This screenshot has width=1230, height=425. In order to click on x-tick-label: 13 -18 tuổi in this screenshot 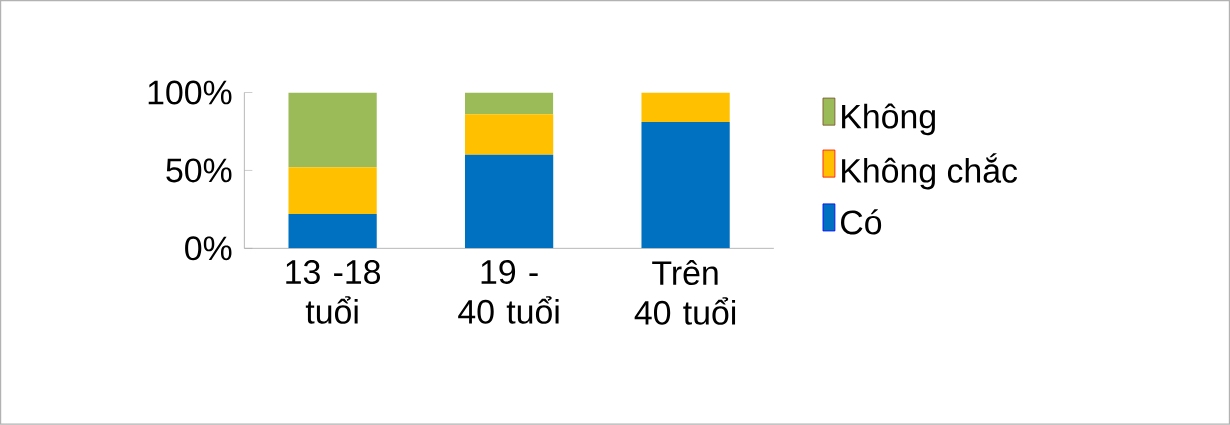, I will do `click(333, 292)`.